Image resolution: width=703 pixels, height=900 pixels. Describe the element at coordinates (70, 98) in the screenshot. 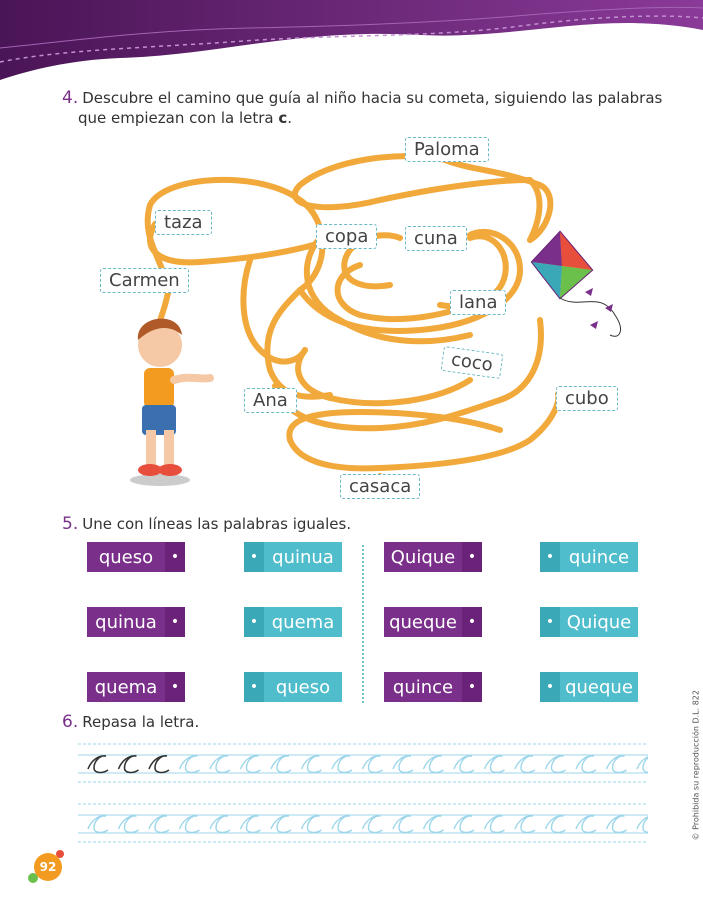

I see `exercise-number: 4.` at that location.